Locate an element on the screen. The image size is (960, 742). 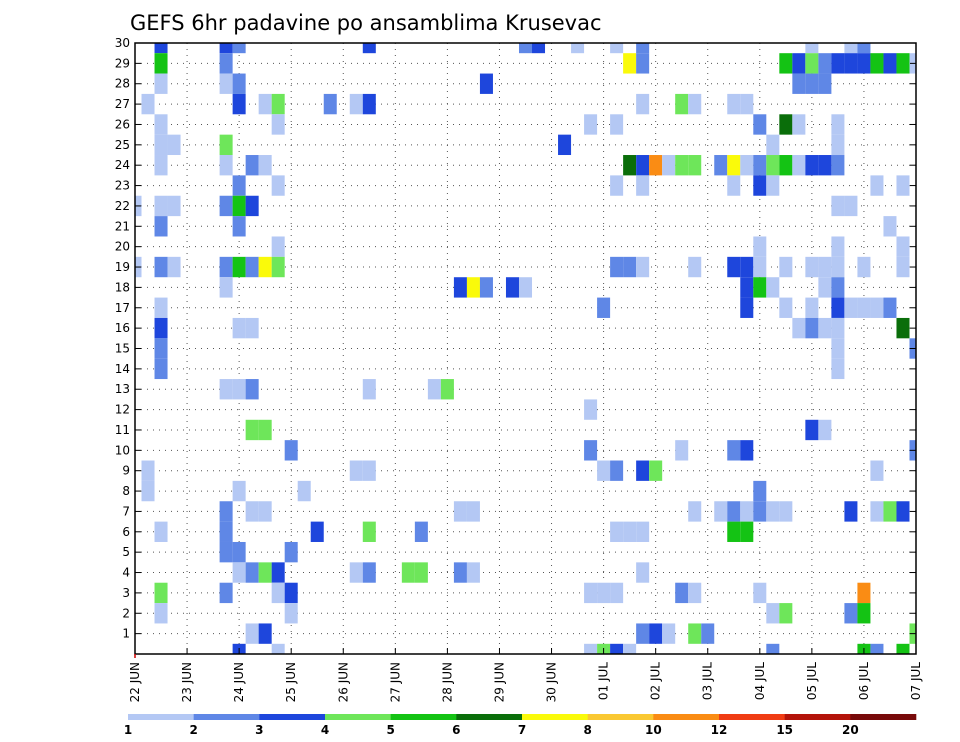
y-tick-label: 27 is located at coordinates (122, 104).